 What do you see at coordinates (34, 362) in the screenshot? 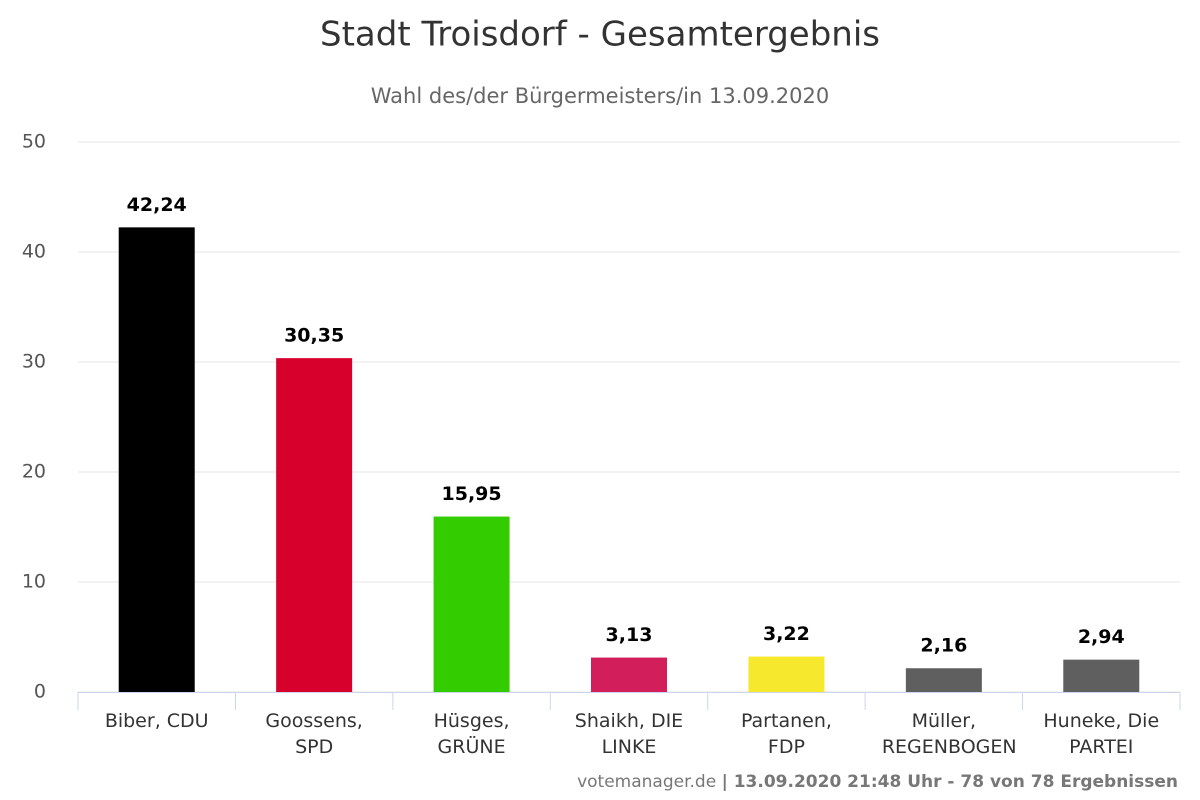
I see `y-tick-label: 30` at bounding box center [34, 362].